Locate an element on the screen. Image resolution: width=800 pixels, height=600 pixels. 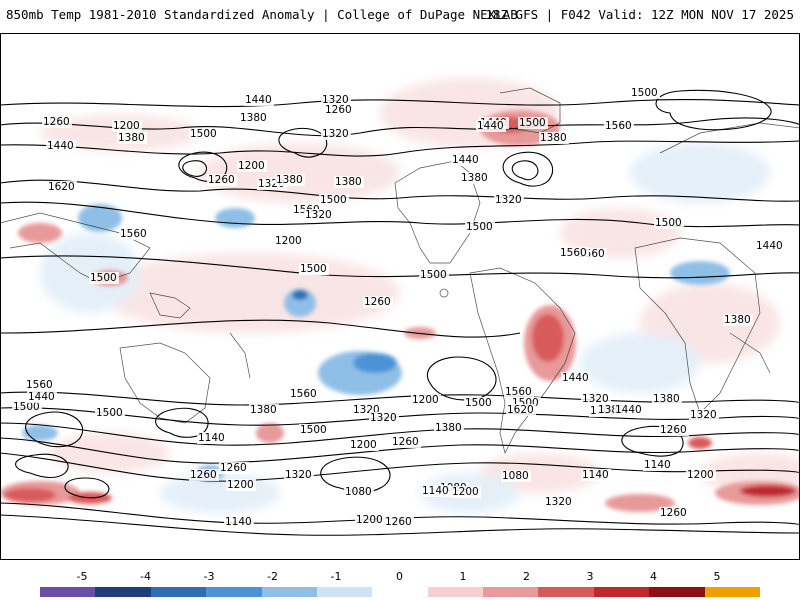
colorbar-tick-label: -4 is located at coordinates (145, 576).